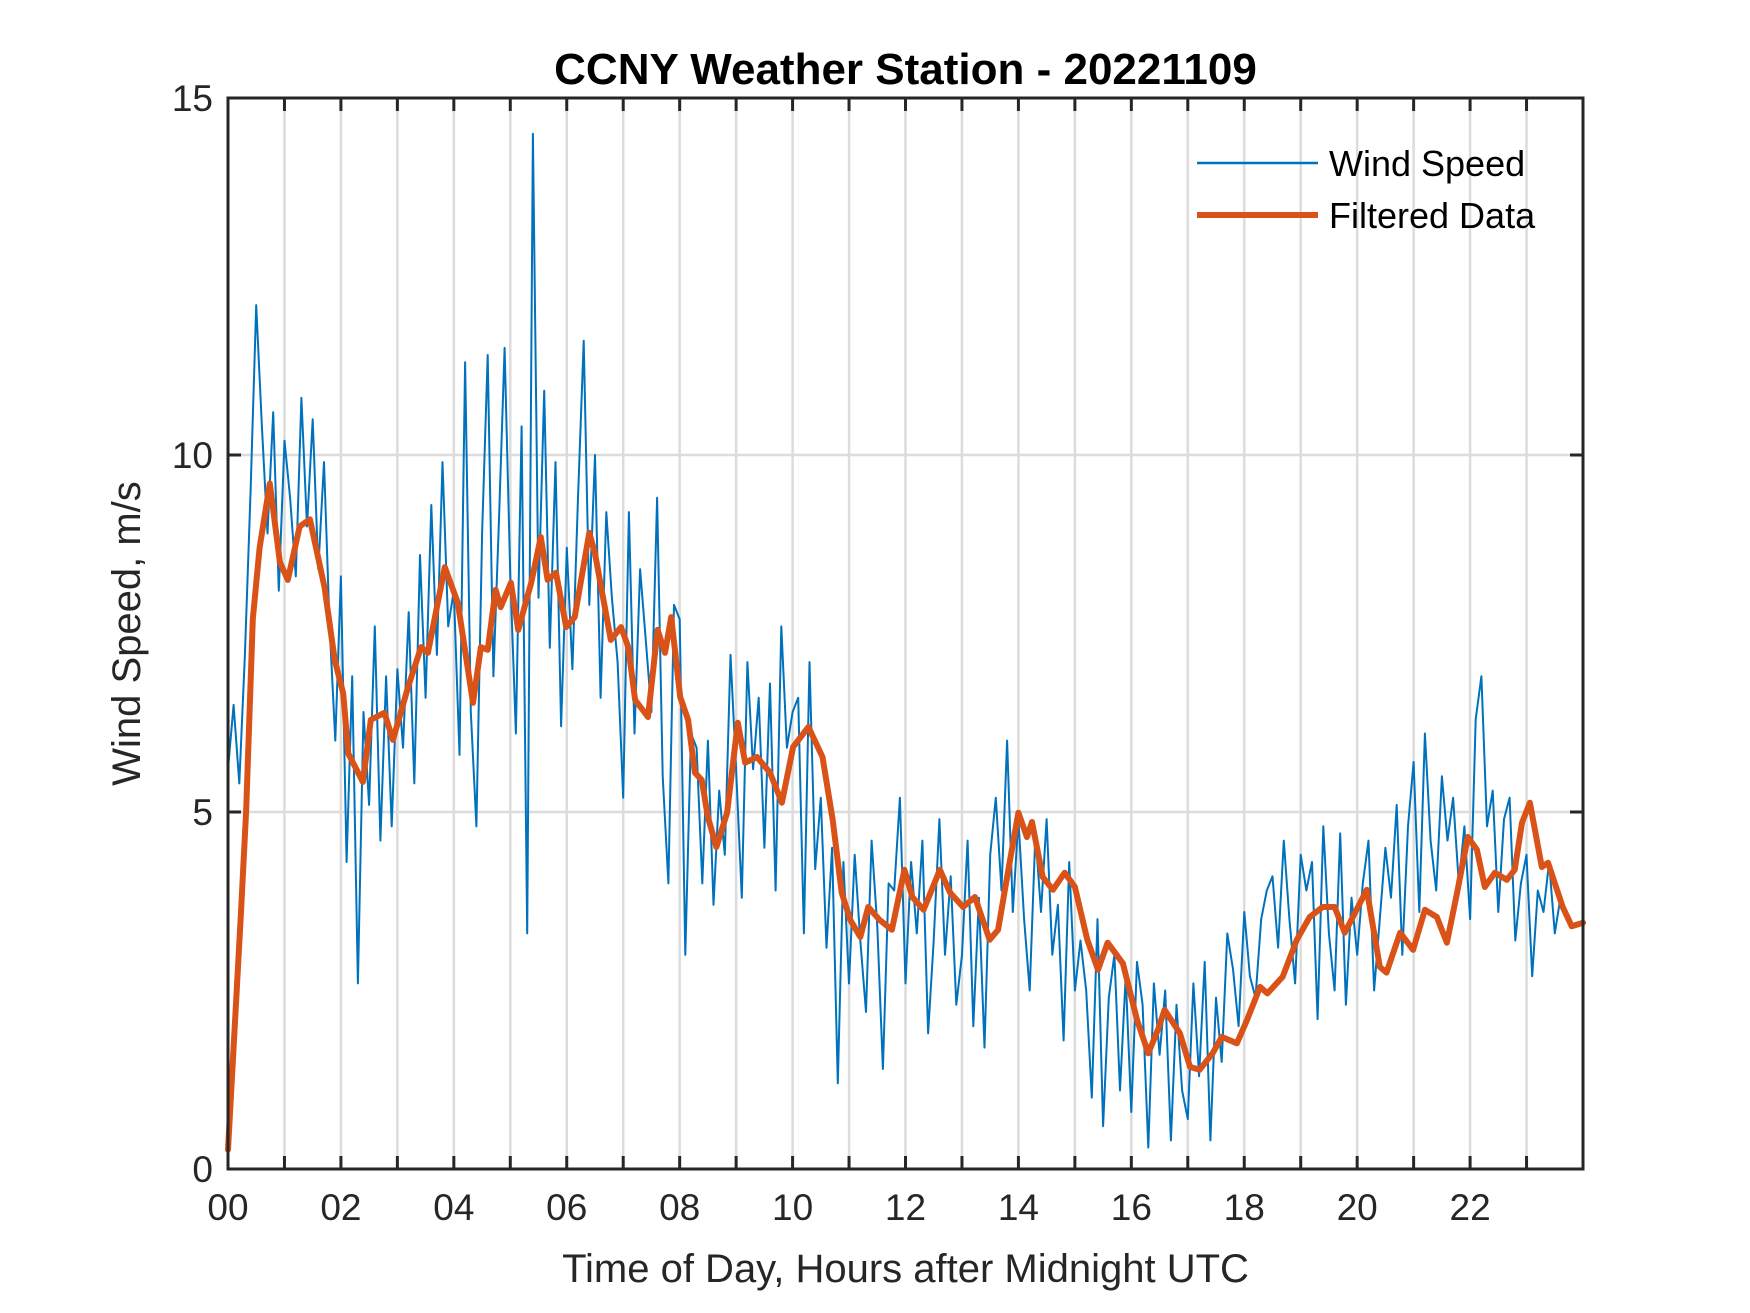 The image size is (1750, 1313). Describe the element at coordinates (453, 1207) in the screenshot. I see `x-tick-label: 04` at that location.